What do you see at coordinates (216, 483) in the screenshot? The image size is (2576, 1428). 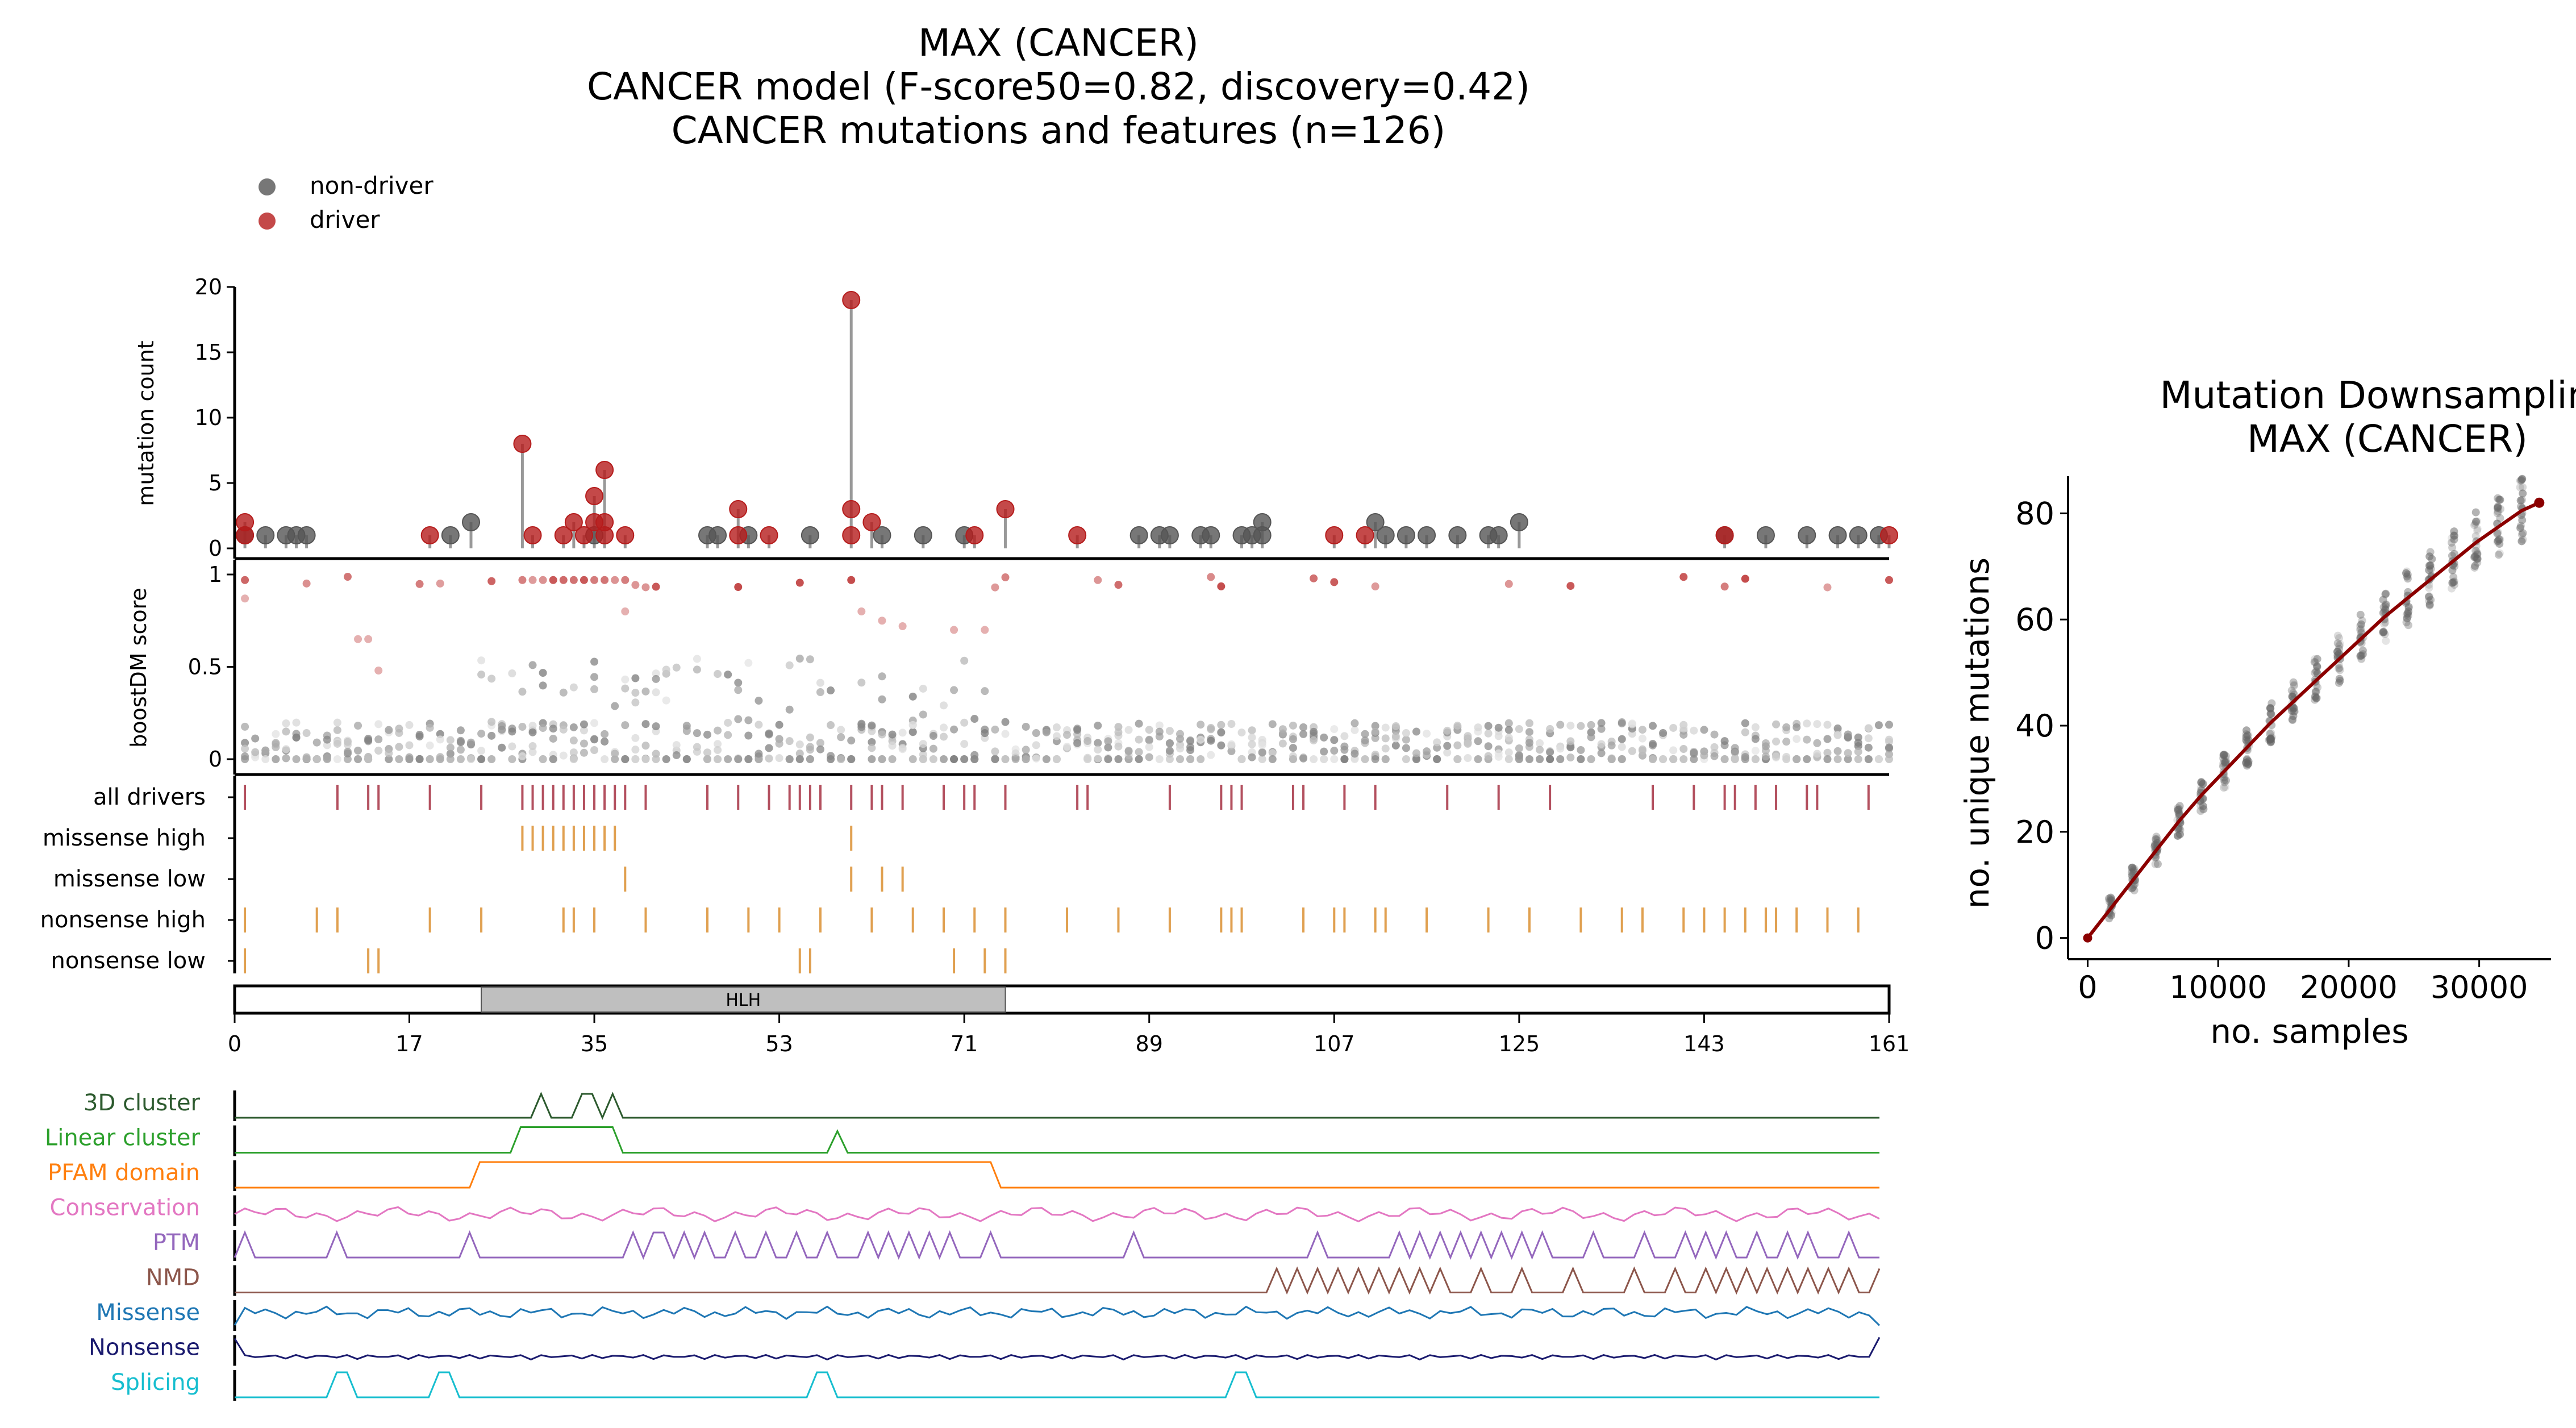 I see `mutation-count-tick-label: 5` at bounding box center [216, 483].